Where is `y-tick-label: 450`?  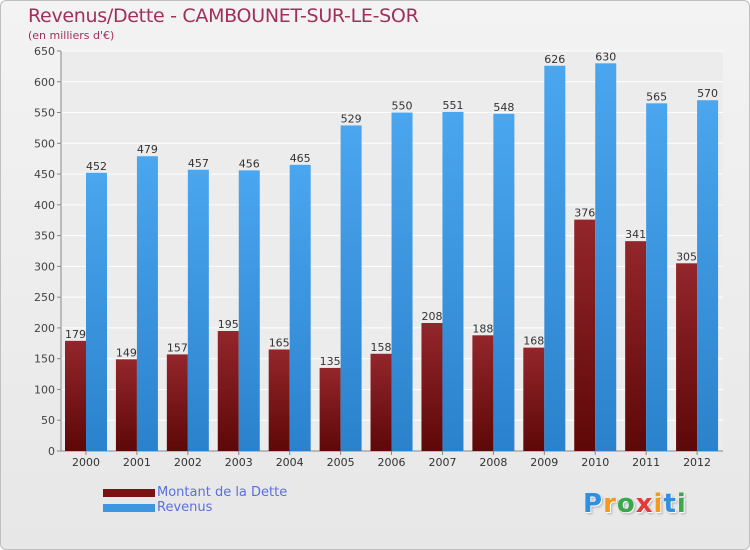
y-tick-label: 450 is located at coordinates (44, 174).